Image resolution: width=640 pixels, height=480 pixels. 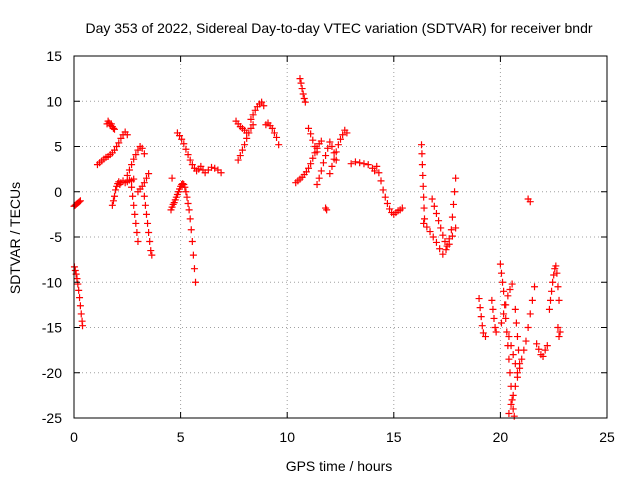 What do you see at coordinates (58, 147) in the screenshot?
I see `y-tick-label: 5` at bounding box center [58, 147].